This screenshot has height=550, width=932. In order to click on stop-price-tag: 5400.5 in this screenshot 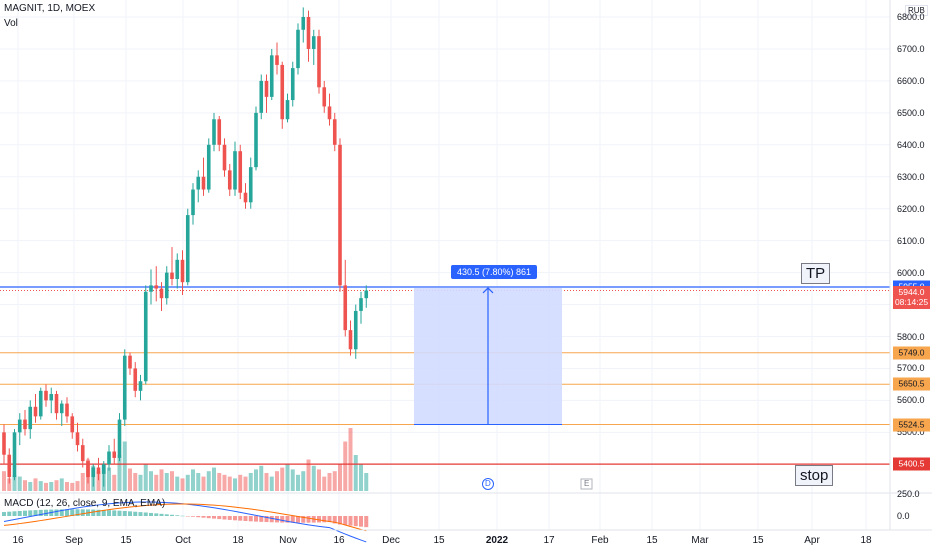, I will do `click(911, 464)`.